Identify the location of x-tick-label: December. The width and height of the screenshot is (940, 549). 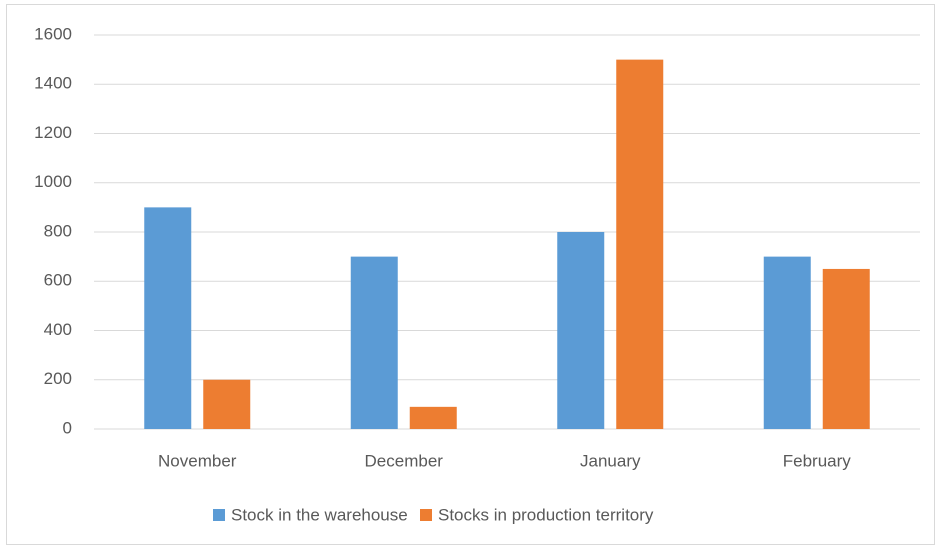
(404, 460).